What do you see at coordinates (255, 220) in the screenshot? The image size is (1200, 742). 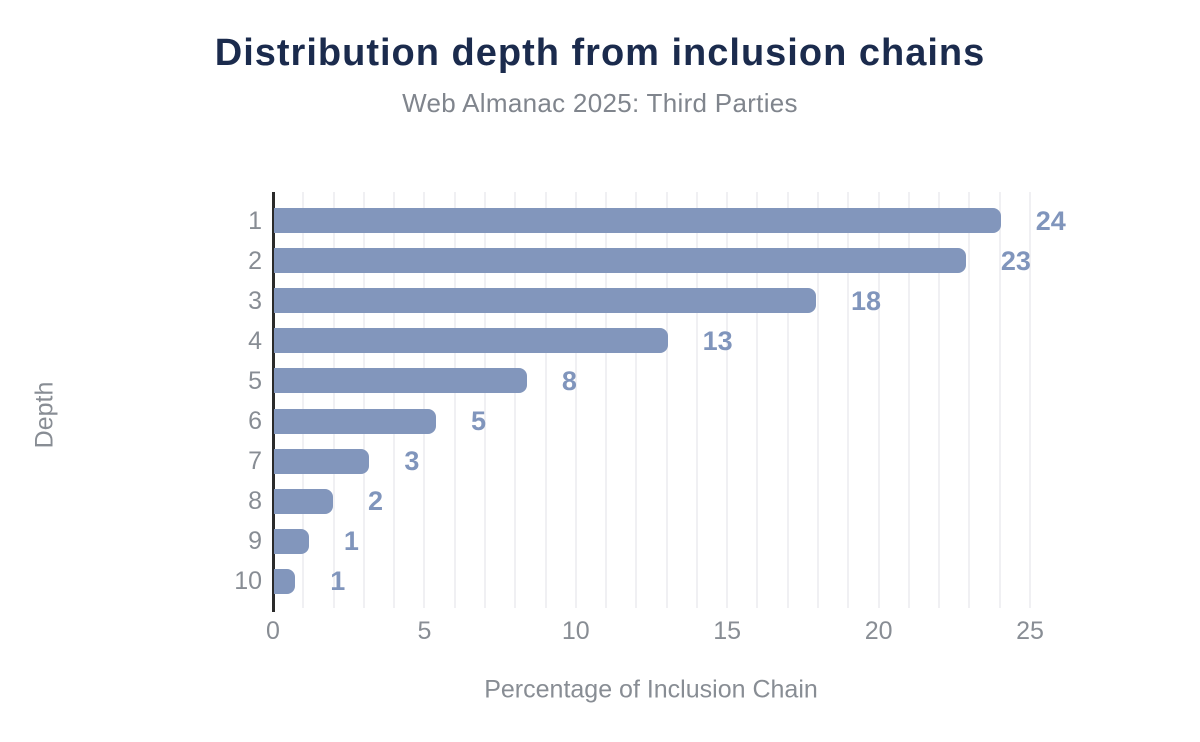 I see `y-category-label: 1` at bounding box center [255, 220].